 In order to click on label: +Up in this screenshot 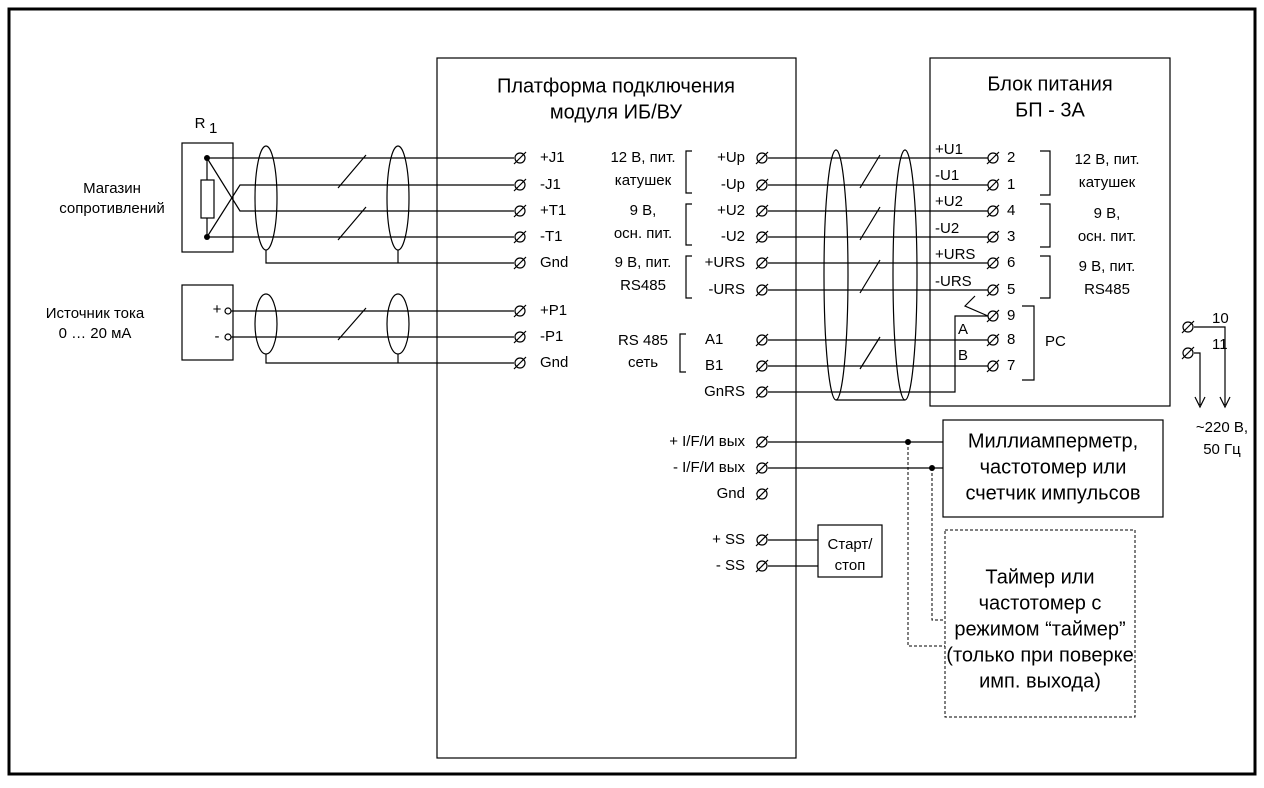, I will do `click(731, 157)`.